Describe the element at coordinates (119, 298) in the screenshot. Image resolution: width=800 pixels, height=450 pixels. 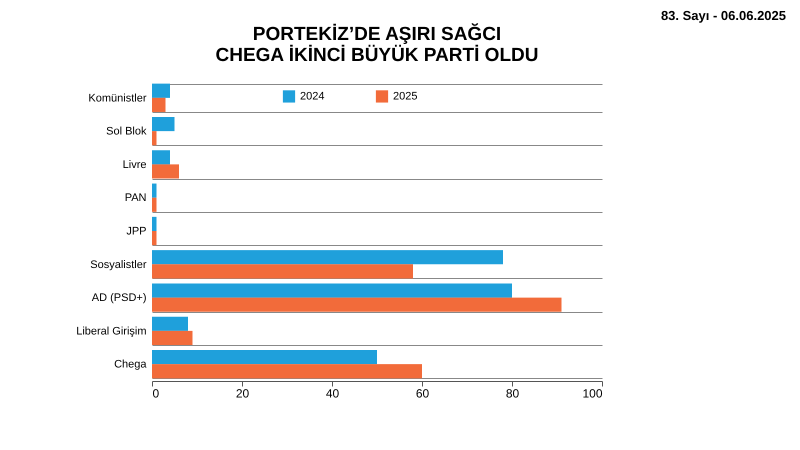
I see `y-tick-label: AD (PSD+)` at that location.